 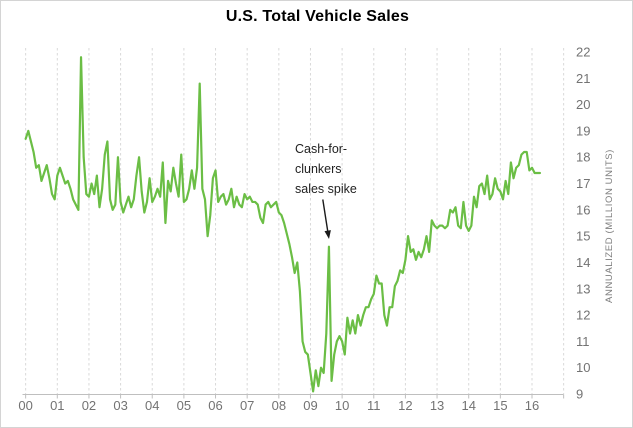 What do you see at coordinates (310, 405) in the screenshot?
I see `x-tick-label: 09` at bounding box center [310, 405].